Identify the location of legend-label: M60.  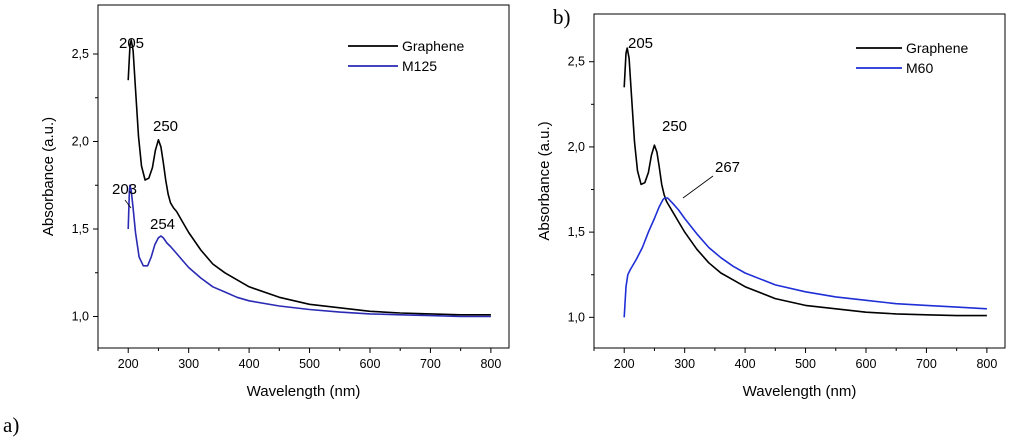
(919, 68).